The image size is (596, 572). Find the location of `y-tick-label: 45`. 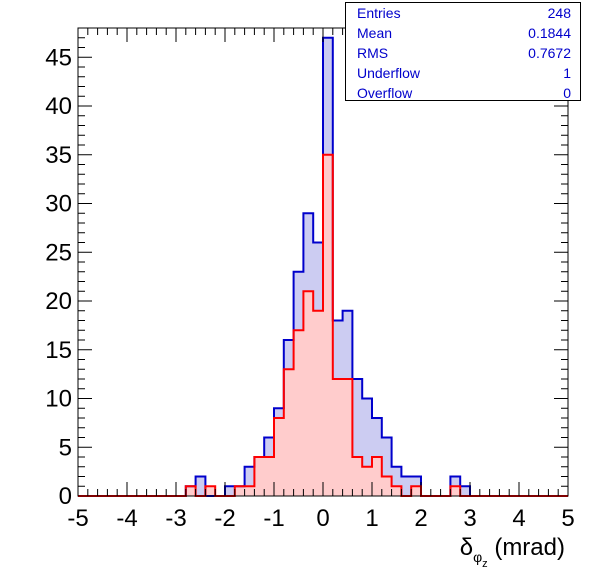

y-tick-label: 45 is located at coordinates (58, 57).